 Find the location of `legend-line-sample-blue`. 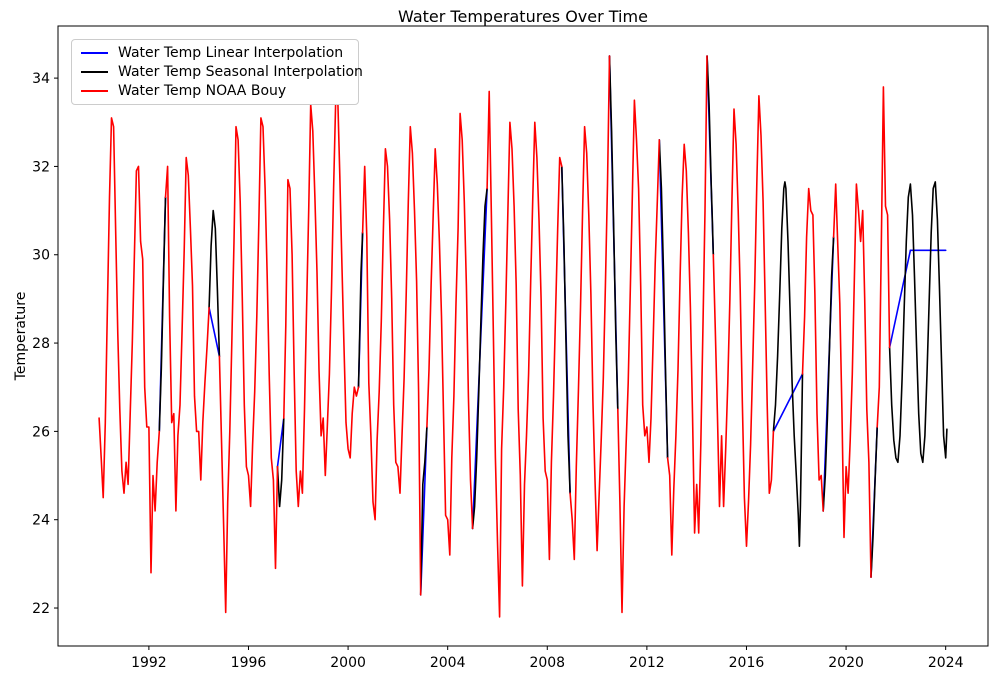

legend-line-sample-blue is located at coordinates (94, 53).